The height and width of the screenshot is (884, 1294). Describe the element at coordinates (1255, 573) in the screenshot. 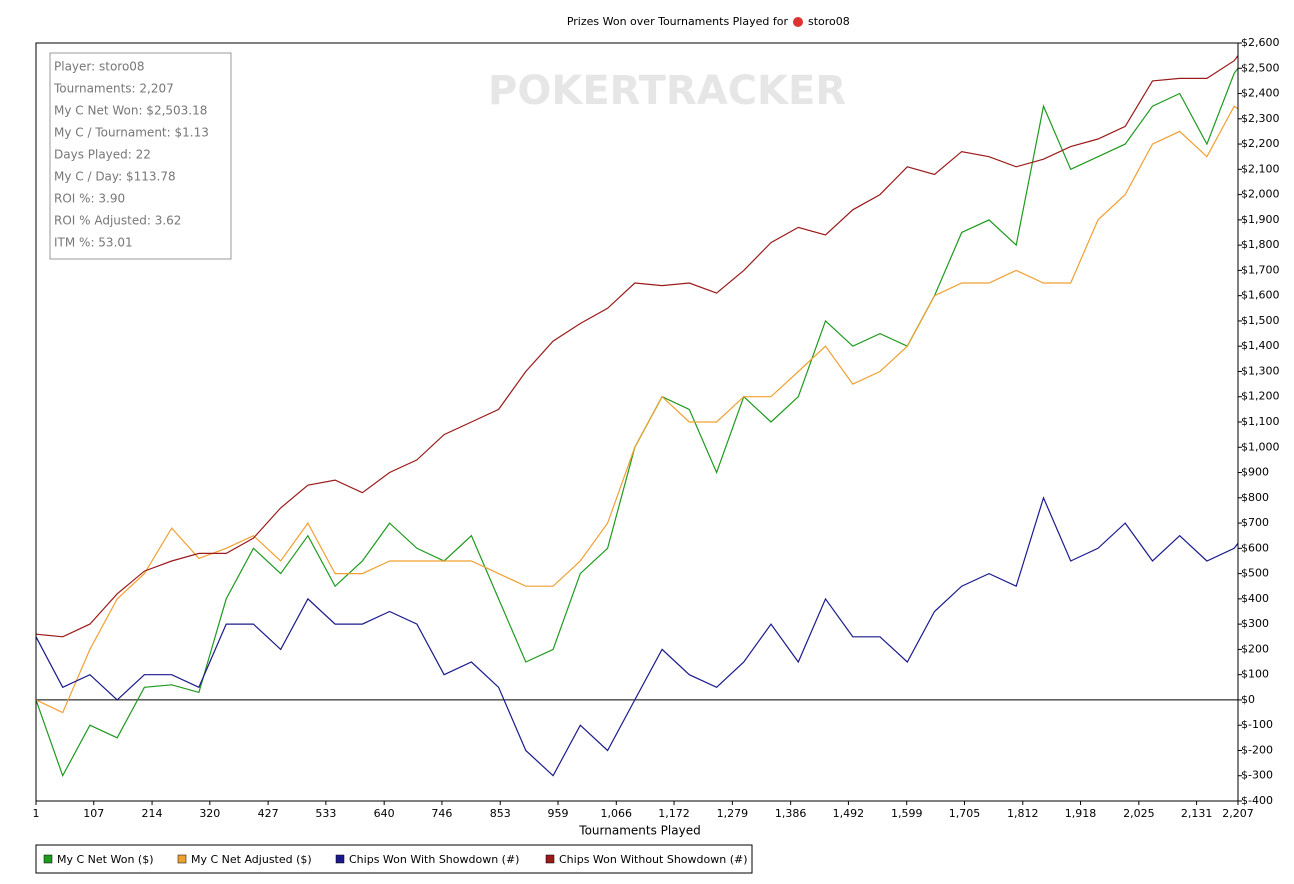

I see `y-tick-label: $500` at that location.